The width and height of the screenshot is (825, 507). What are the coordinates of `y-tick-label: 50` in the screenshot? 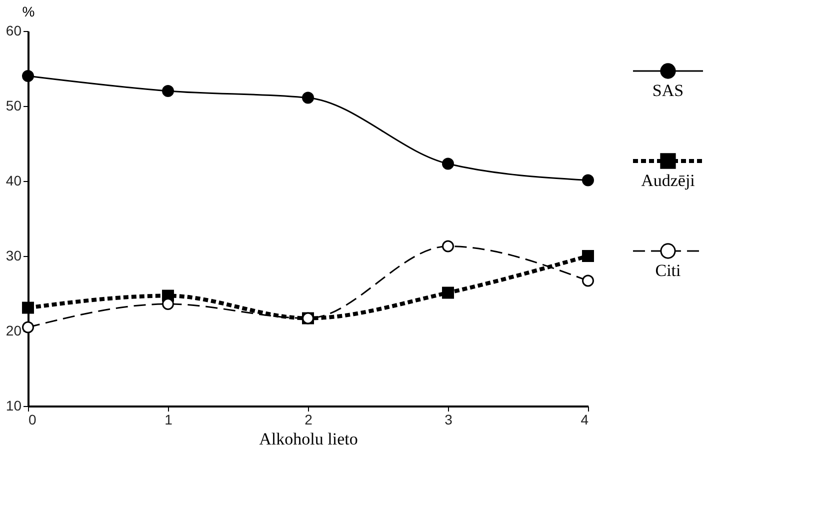 It's located at (14, 106).